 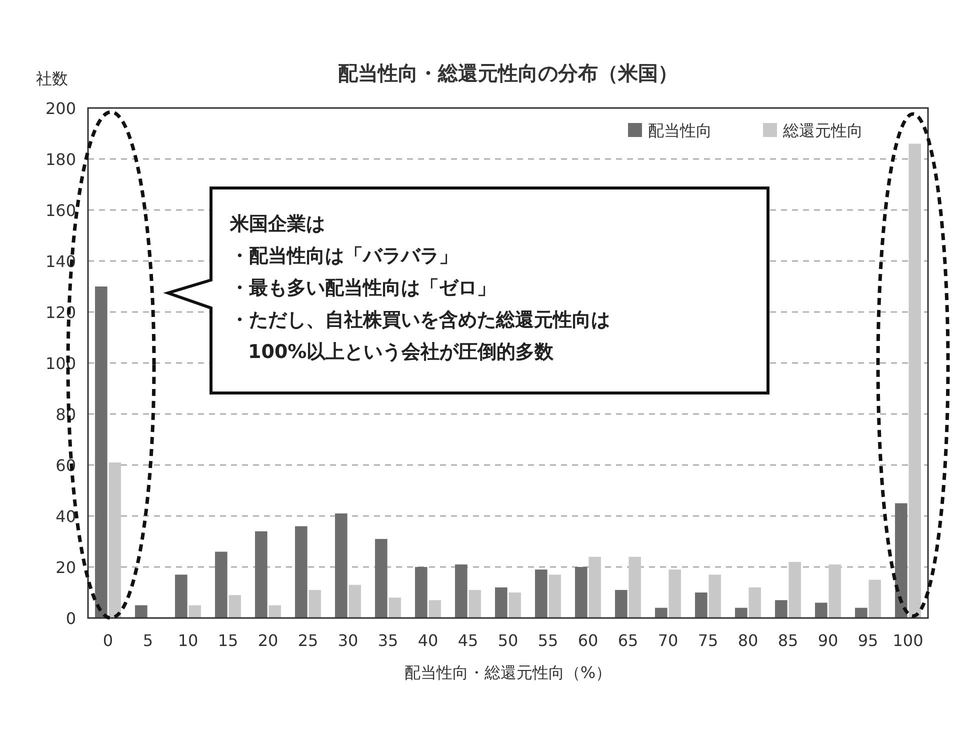 I want to click on x-tick-label: 45, so click(x=468, y=640).